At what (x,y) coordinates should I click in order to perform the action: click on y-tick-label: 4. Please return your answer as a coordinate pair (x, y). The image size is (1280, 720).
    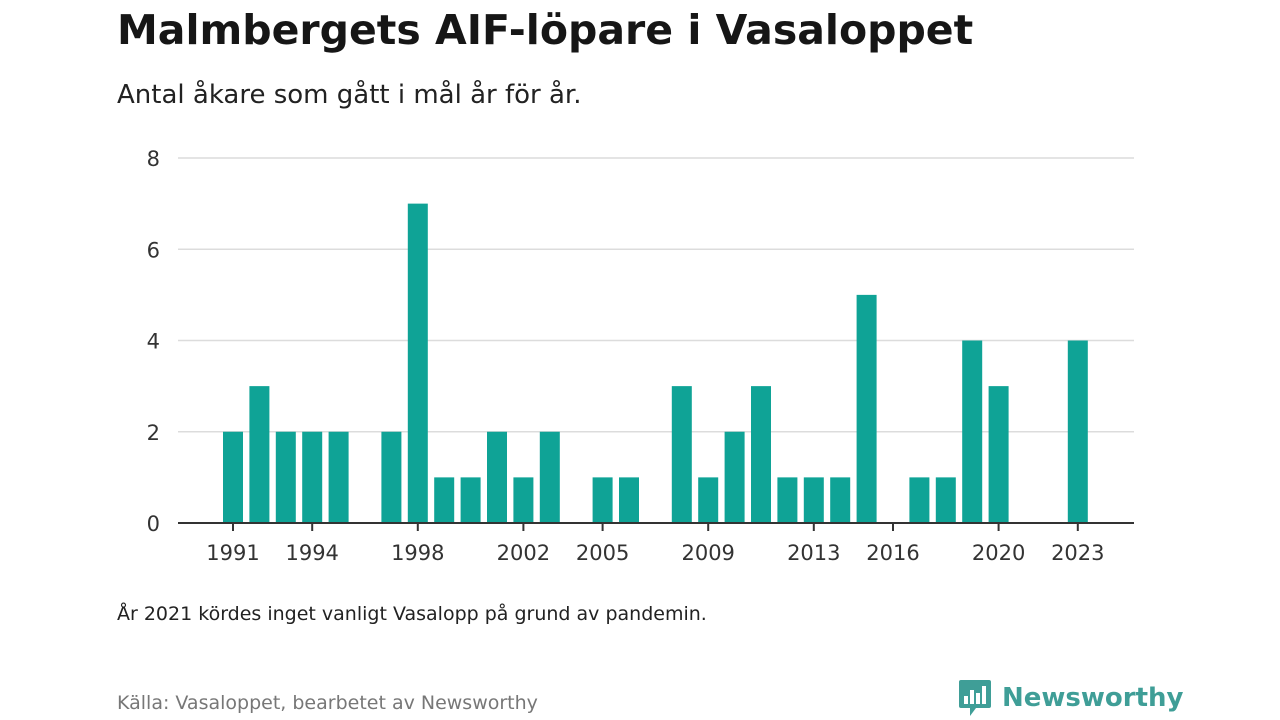
    Looking at the image, I should click on (153, 342).